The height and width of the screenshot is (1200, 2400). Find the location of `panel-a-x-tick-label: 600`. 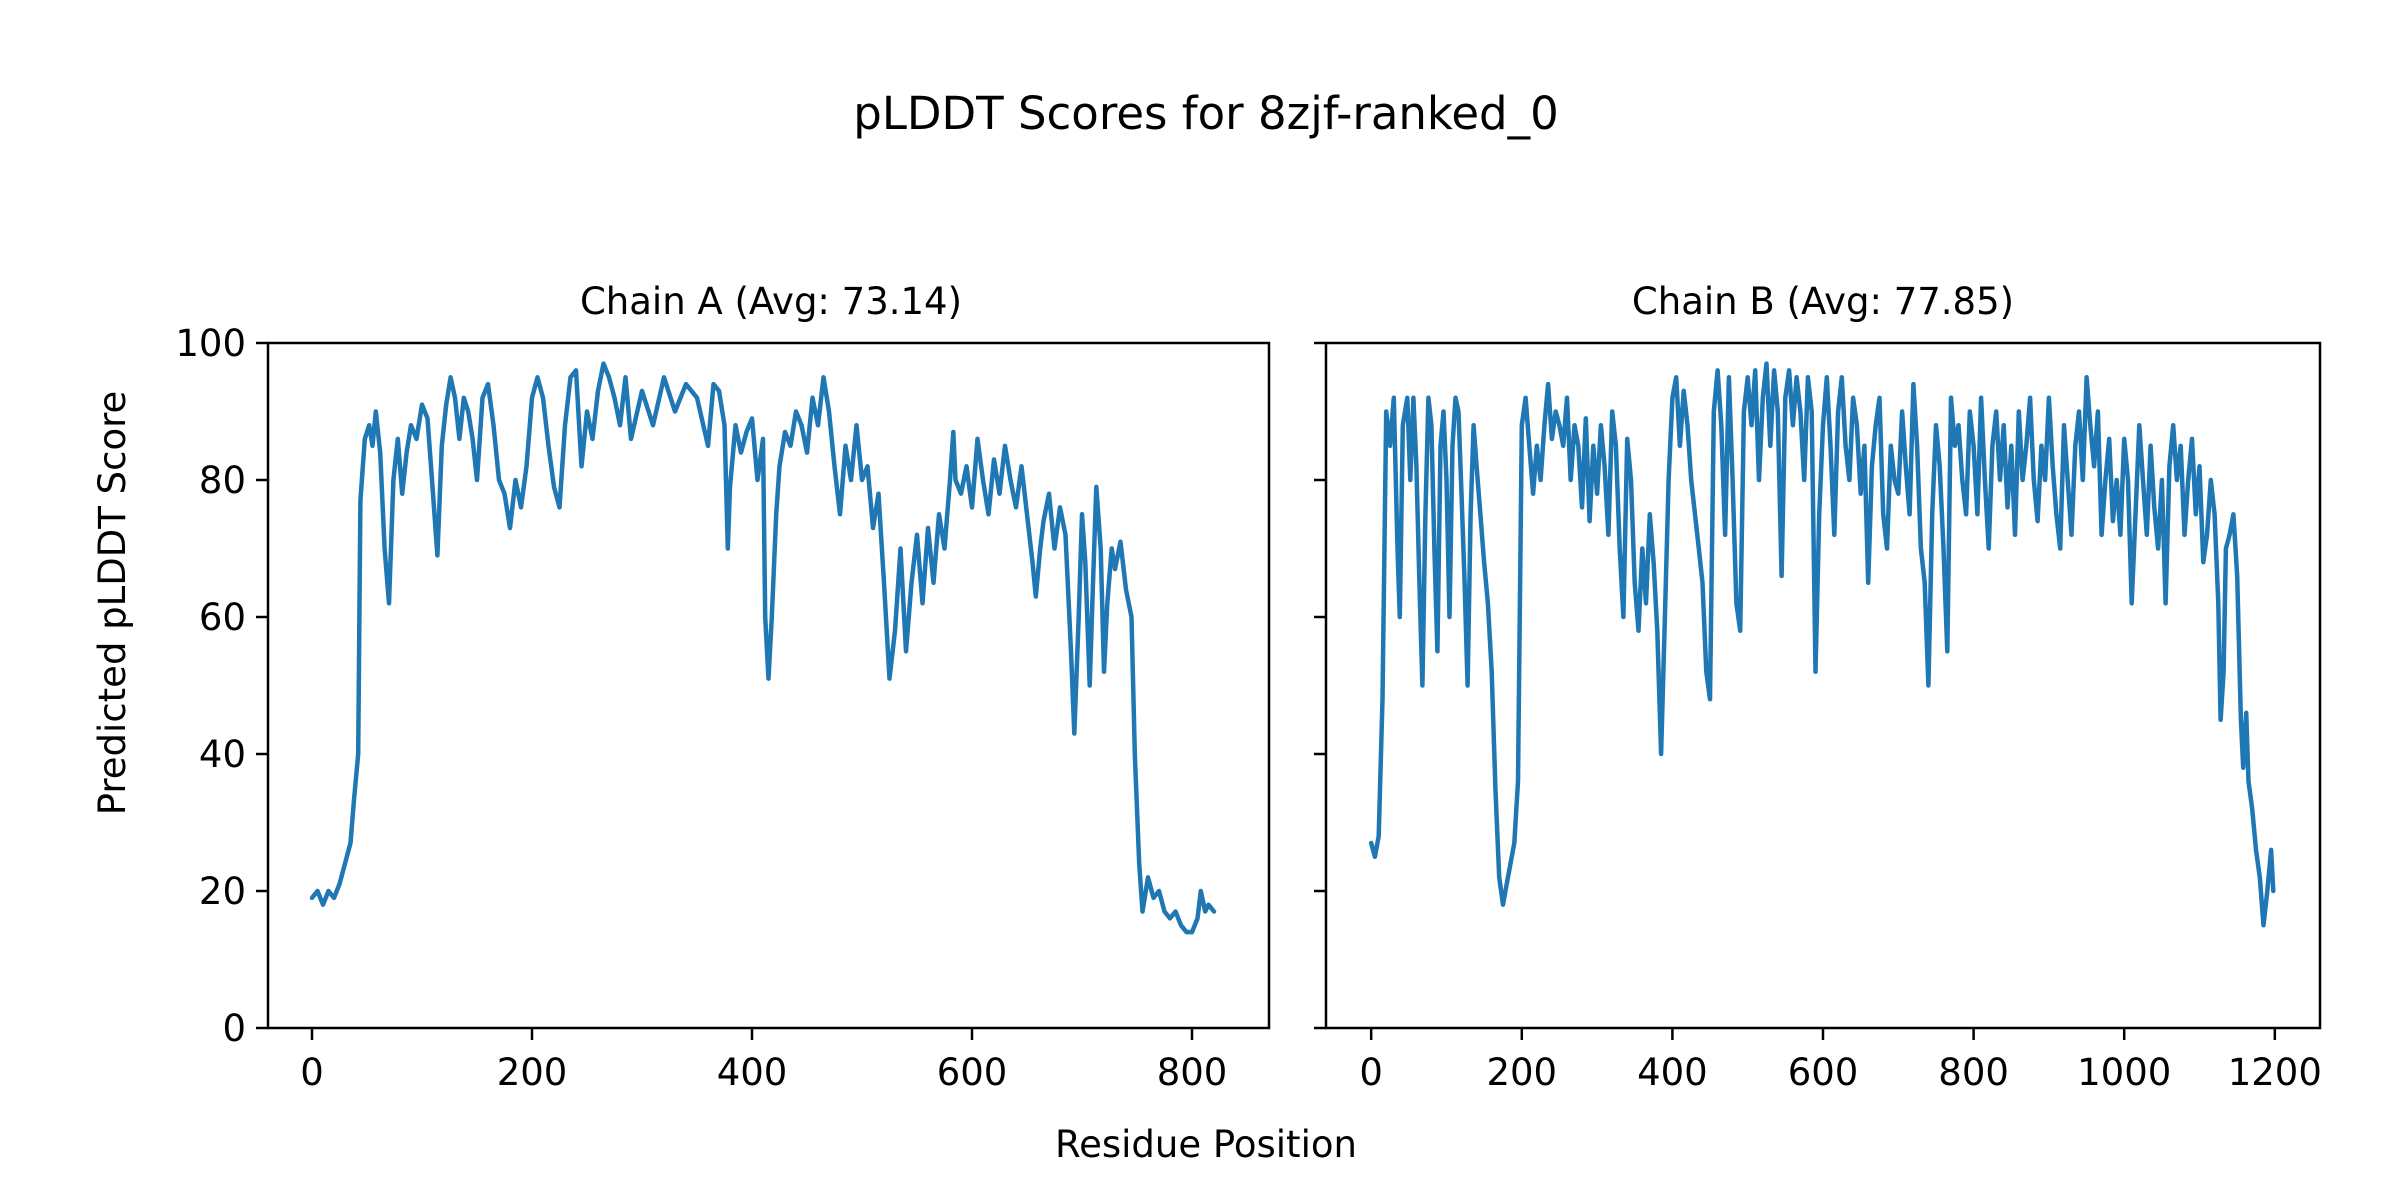

panel-a-x-tick-label: 600 is located at coordinates (972, 1072).